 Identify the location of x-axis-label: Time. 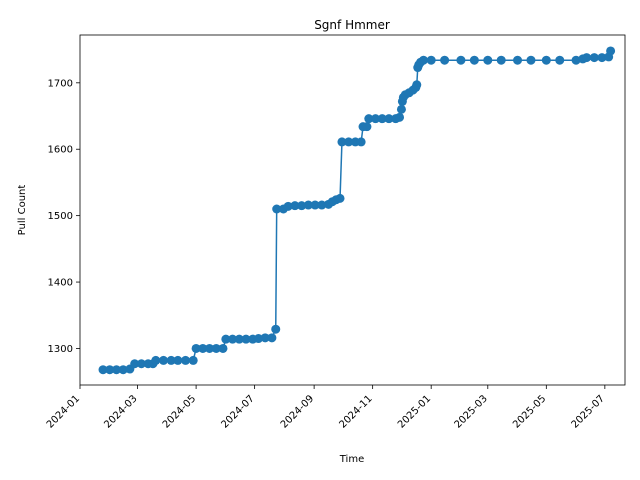
(351, 459).